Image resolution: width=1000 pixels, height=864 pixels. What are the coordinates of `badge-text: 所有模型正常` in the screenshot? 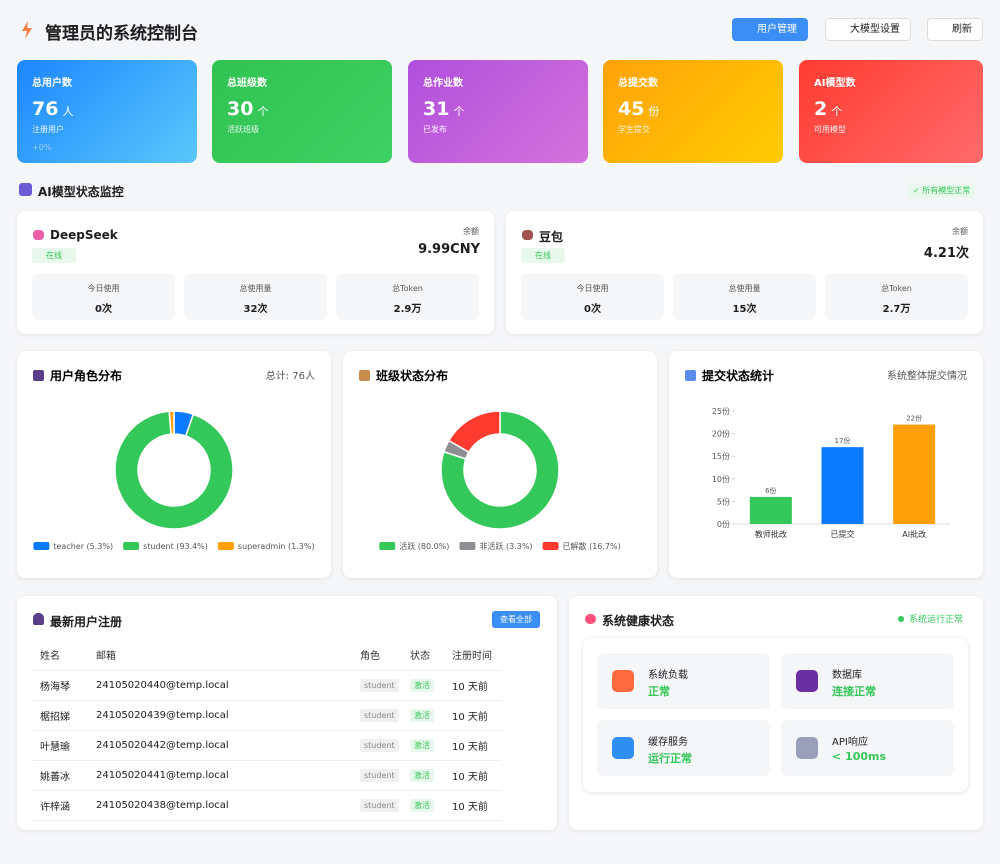 It's located at (946, 190).